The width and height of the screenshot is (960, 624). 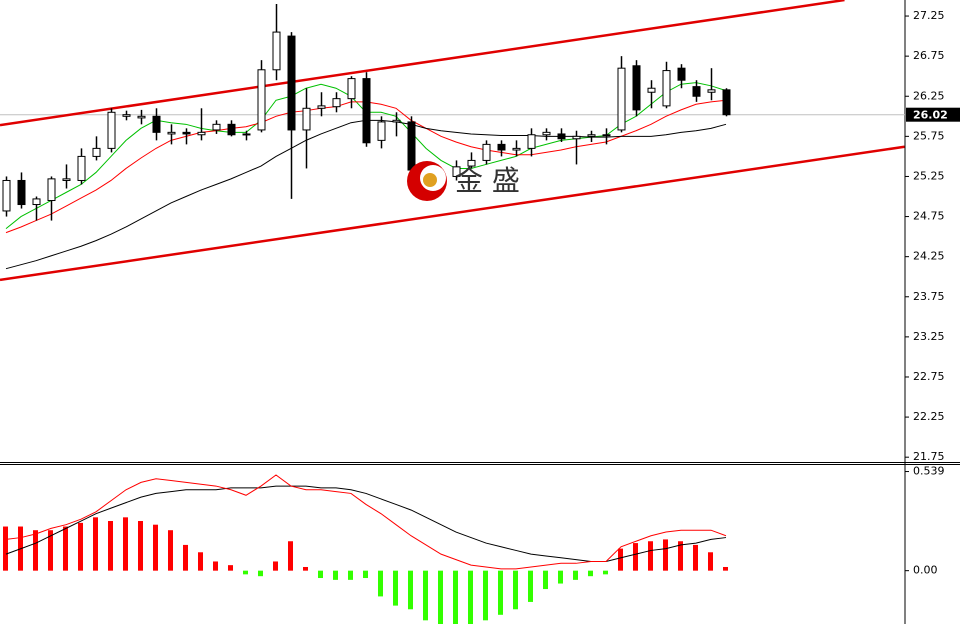 What do you see at coordinates (929, 456) in the screenshot?
I see `y-tick-label: 21.75` at bounding box center [929, 456].